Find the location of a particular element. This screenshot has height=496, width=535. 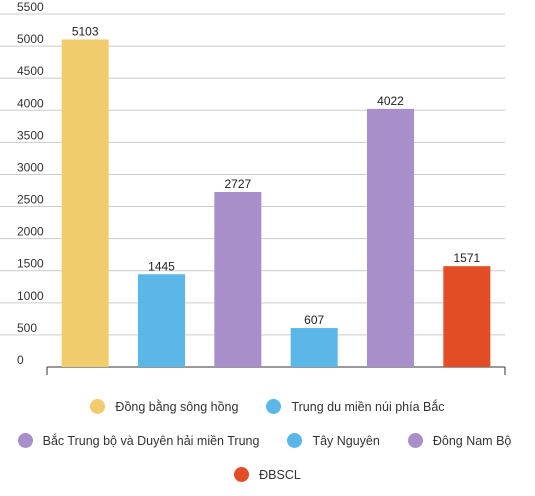

y-tick-label: 3000 is located at coordinates (30, 167).